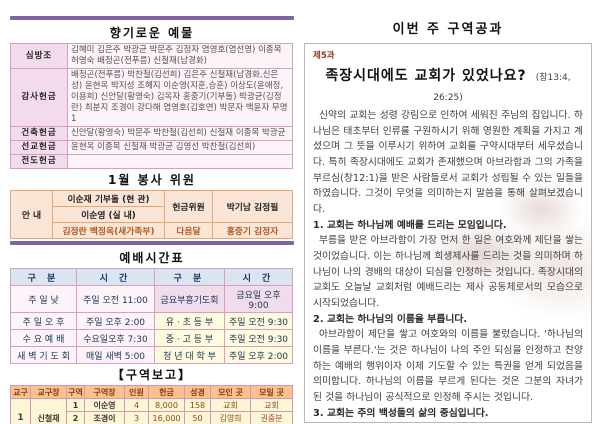 This screenshot has width=600, height=424. What do you see at coordinates (75, 417) in the screenshot?
I see `report-cell: 2` at bounding box center [75, 417].